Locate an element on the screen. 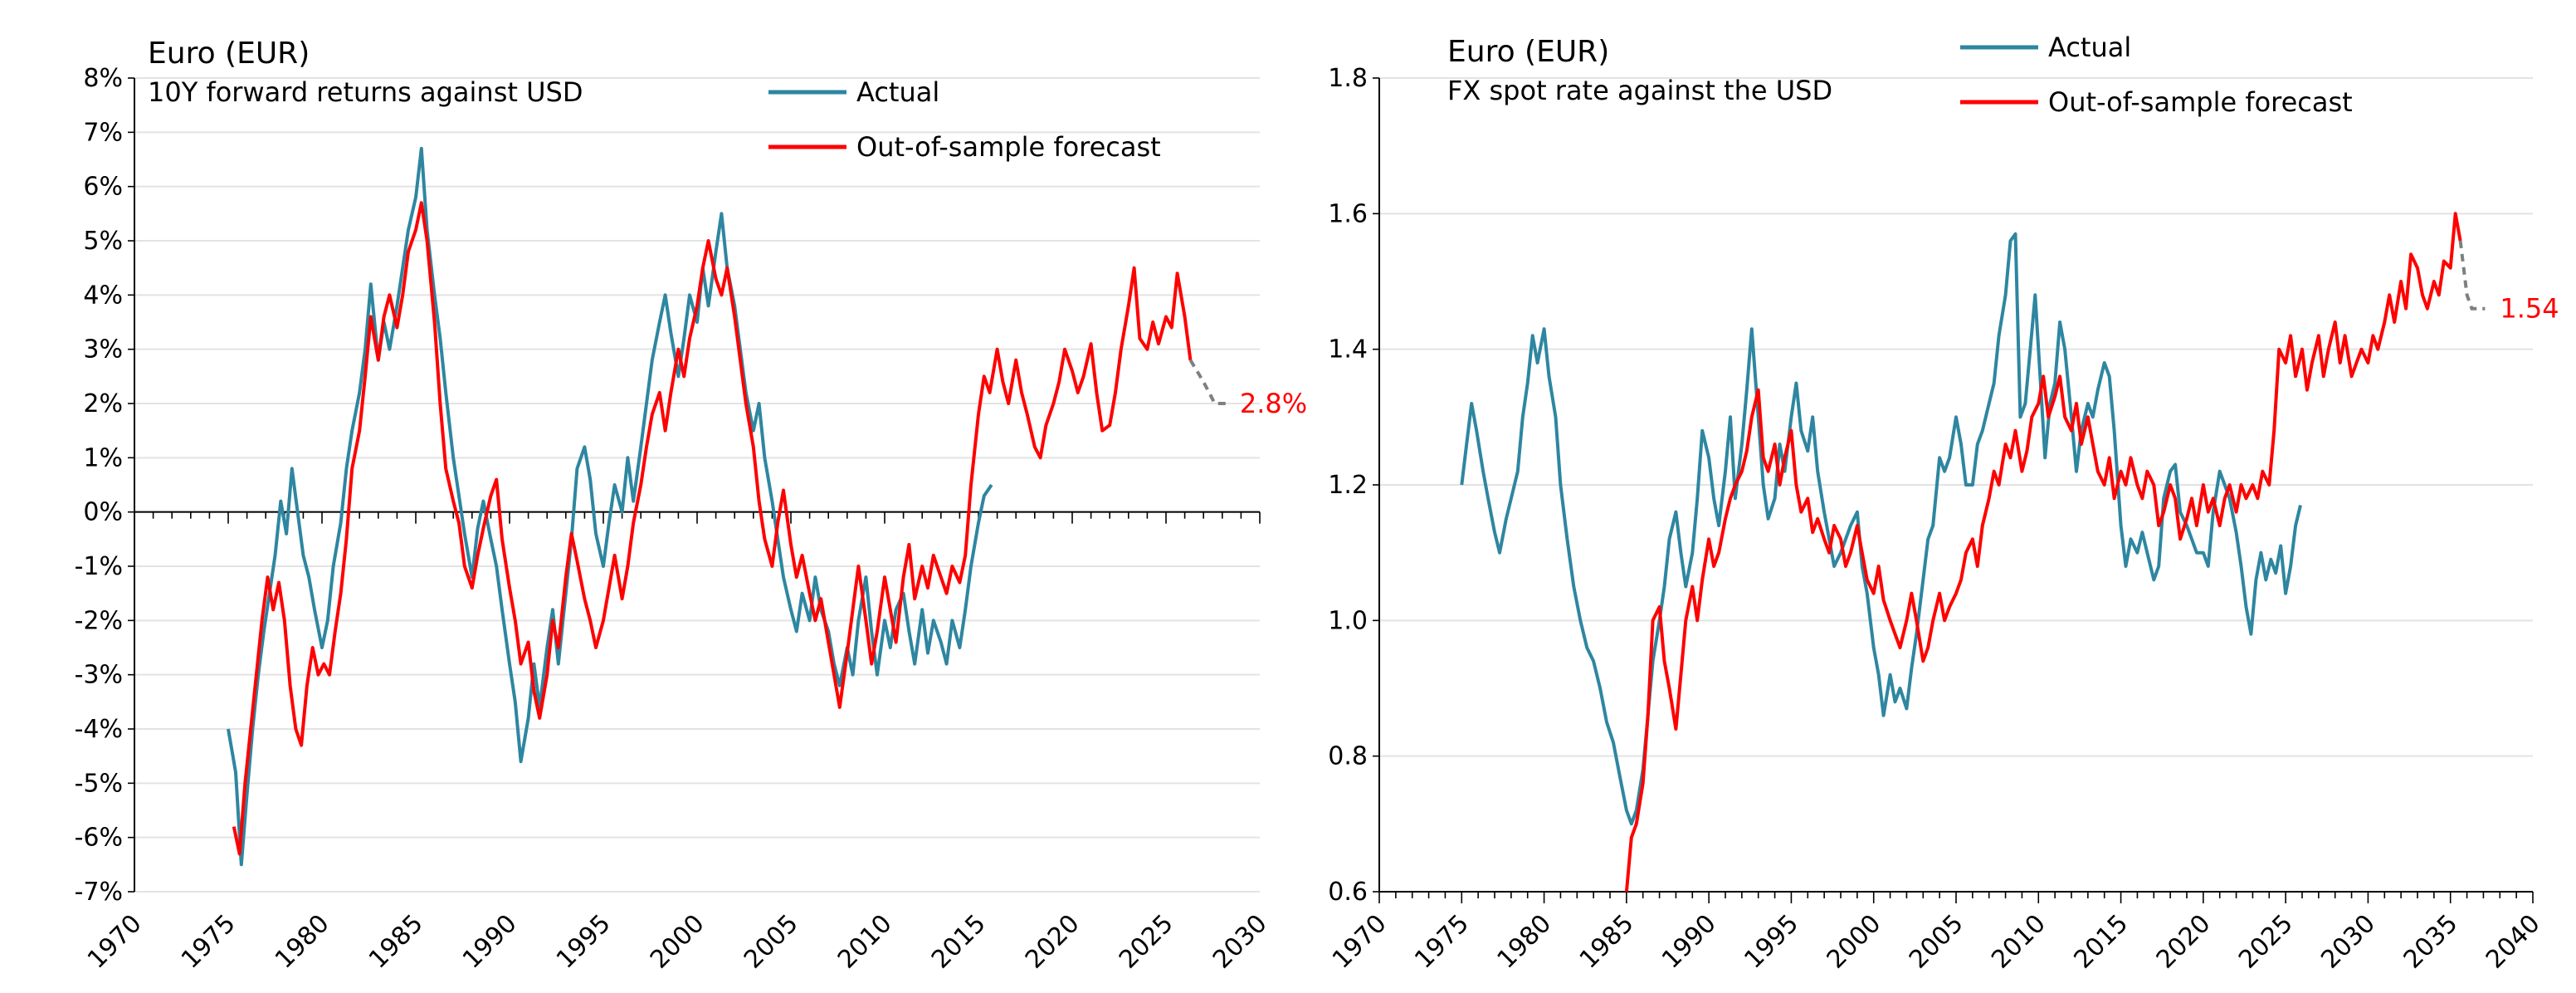  y-tick-label: 1.2 is located at coordinates (1348, 485).